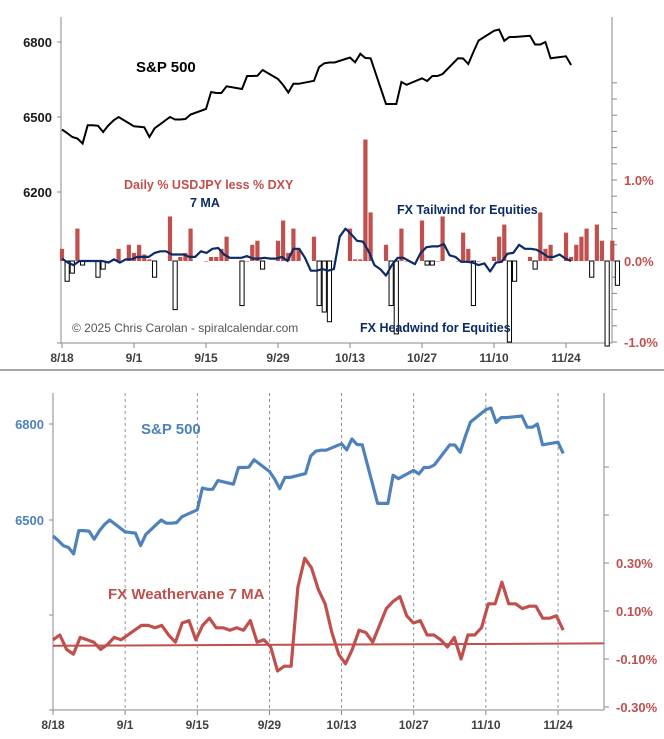 Image resolution: width=664 pixels, height=739 pixels. Describe the element at coordinates (637, 659) in the screenshot. I see `right-axis-tick-label: -0.10%` at that location.